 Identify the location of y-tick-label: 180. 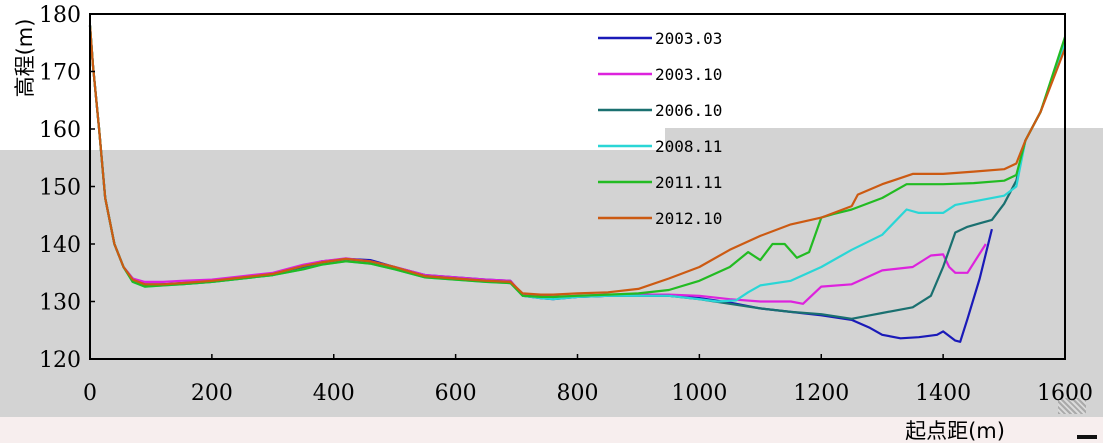
(60, 15).